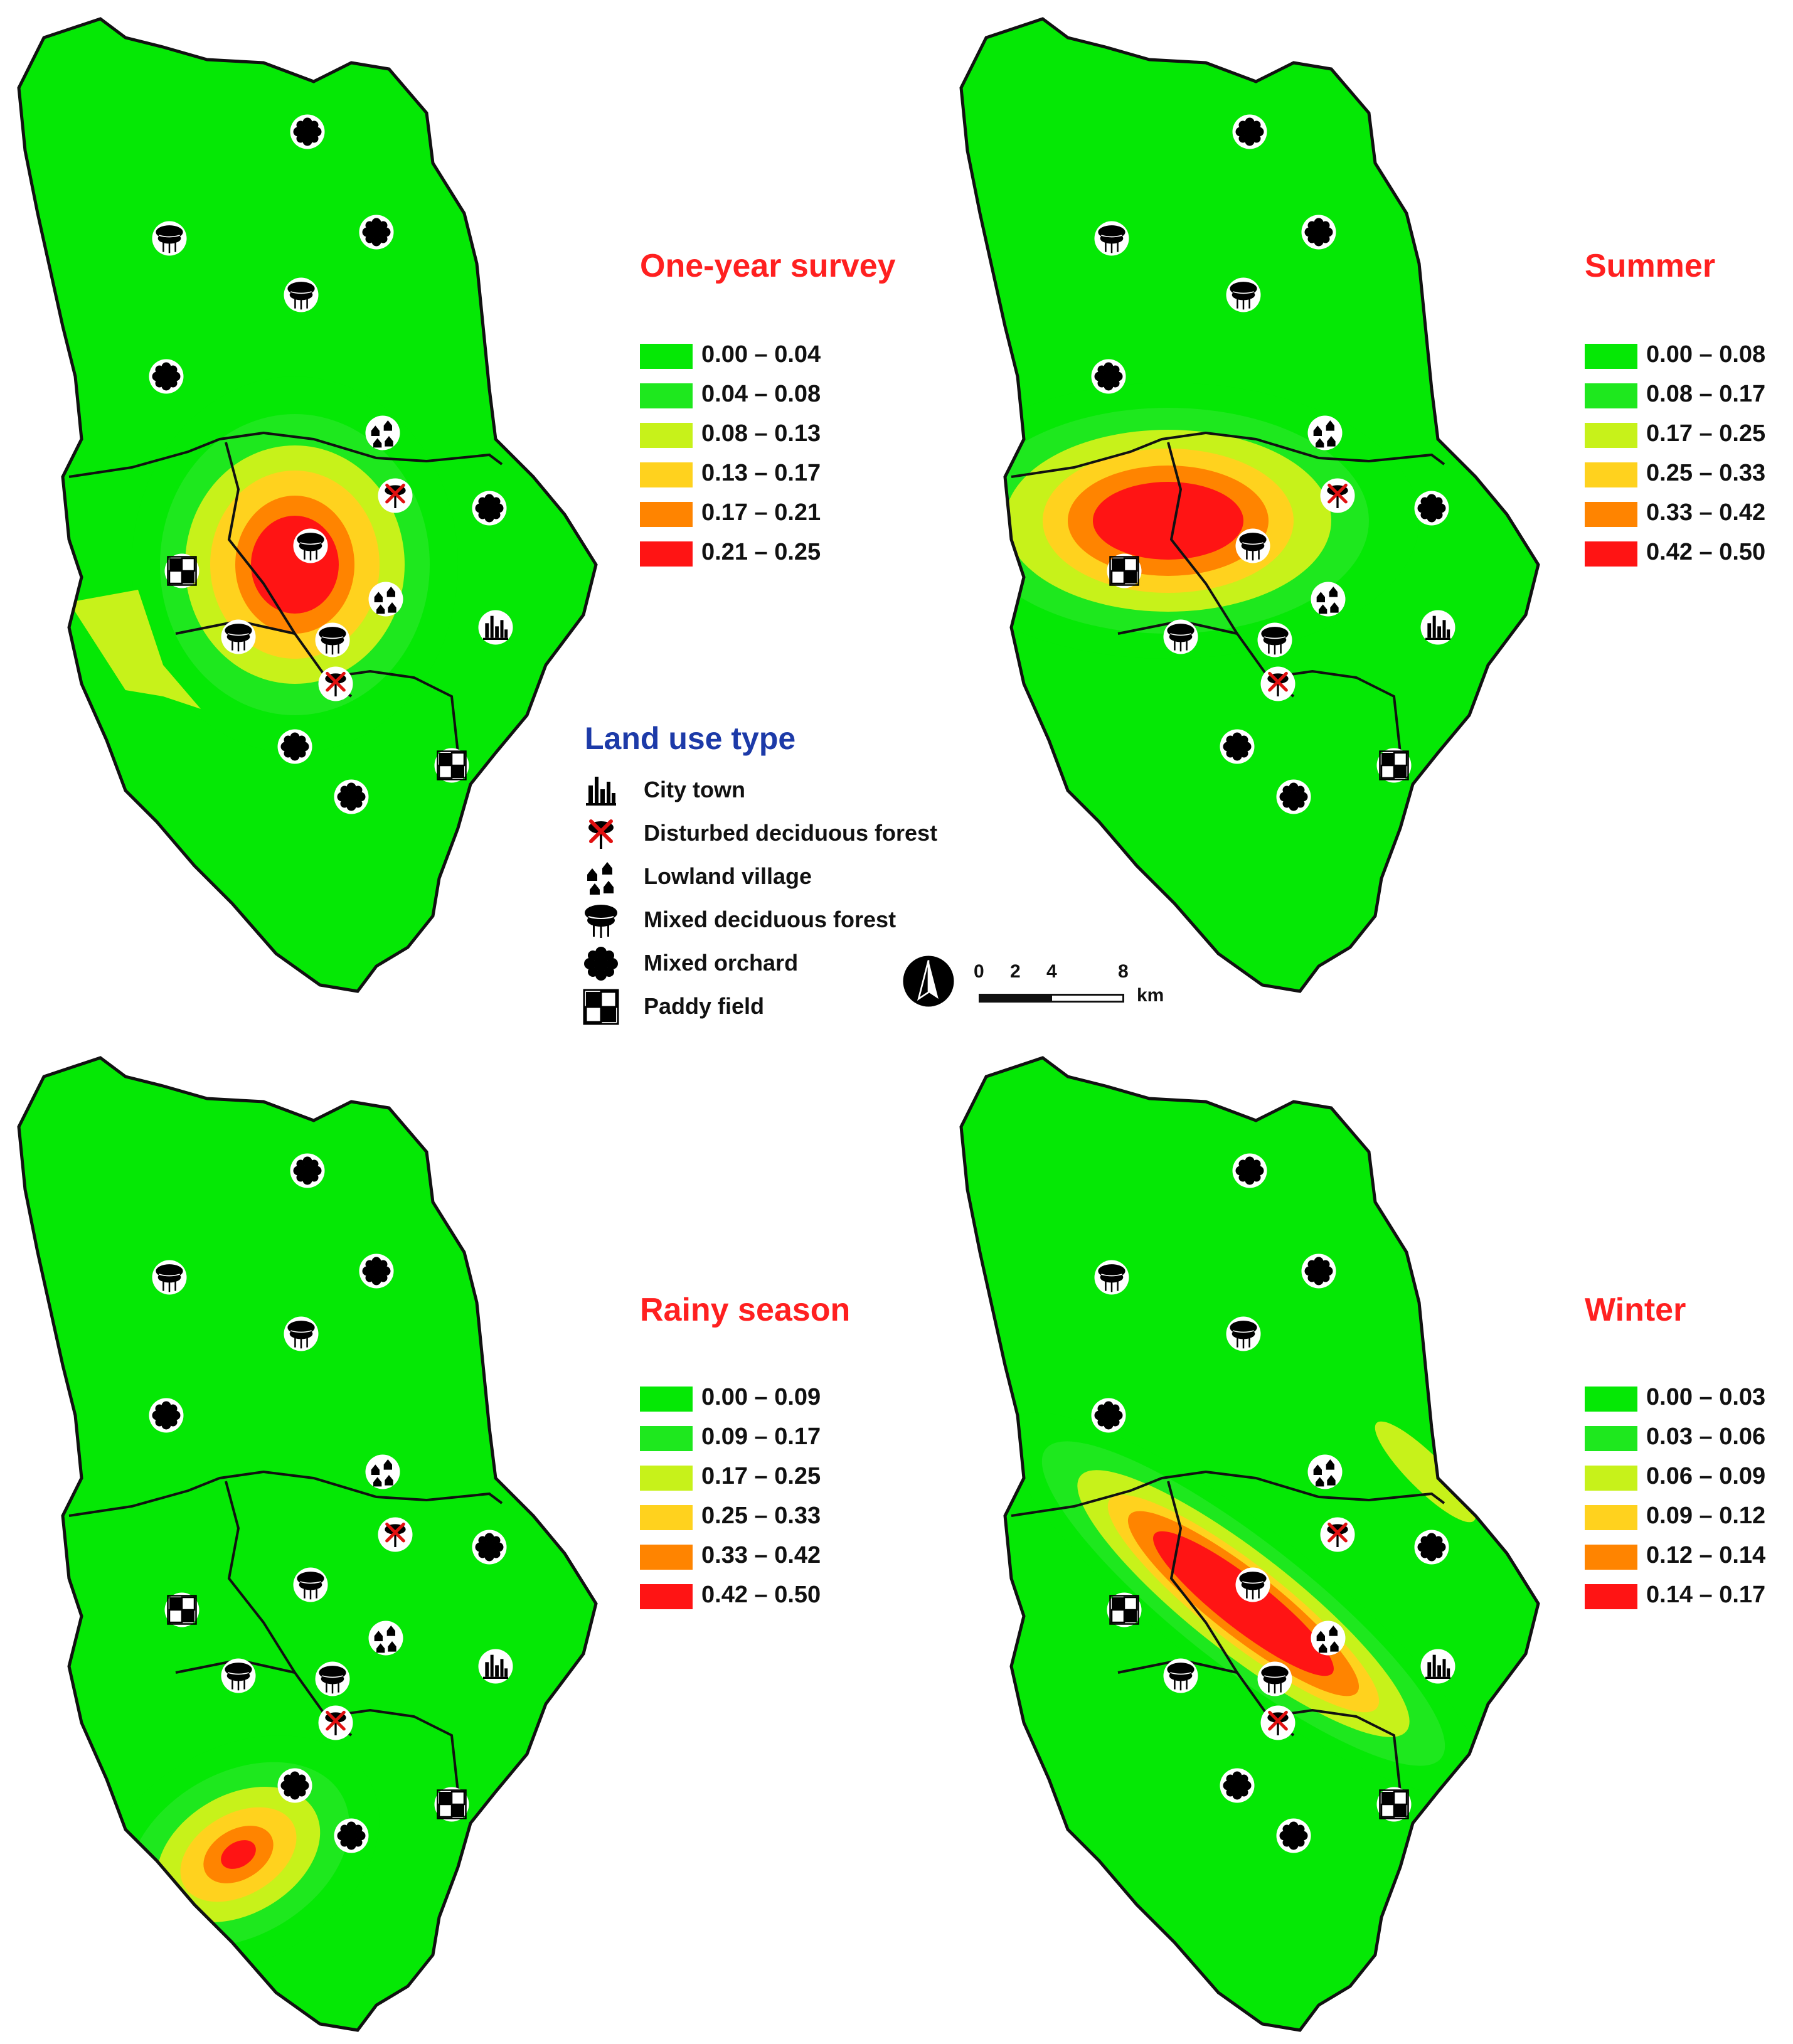 The height and width of the screenshot is (2044, 1793). I want to click on north-arrow-icon, so click(928, 981).